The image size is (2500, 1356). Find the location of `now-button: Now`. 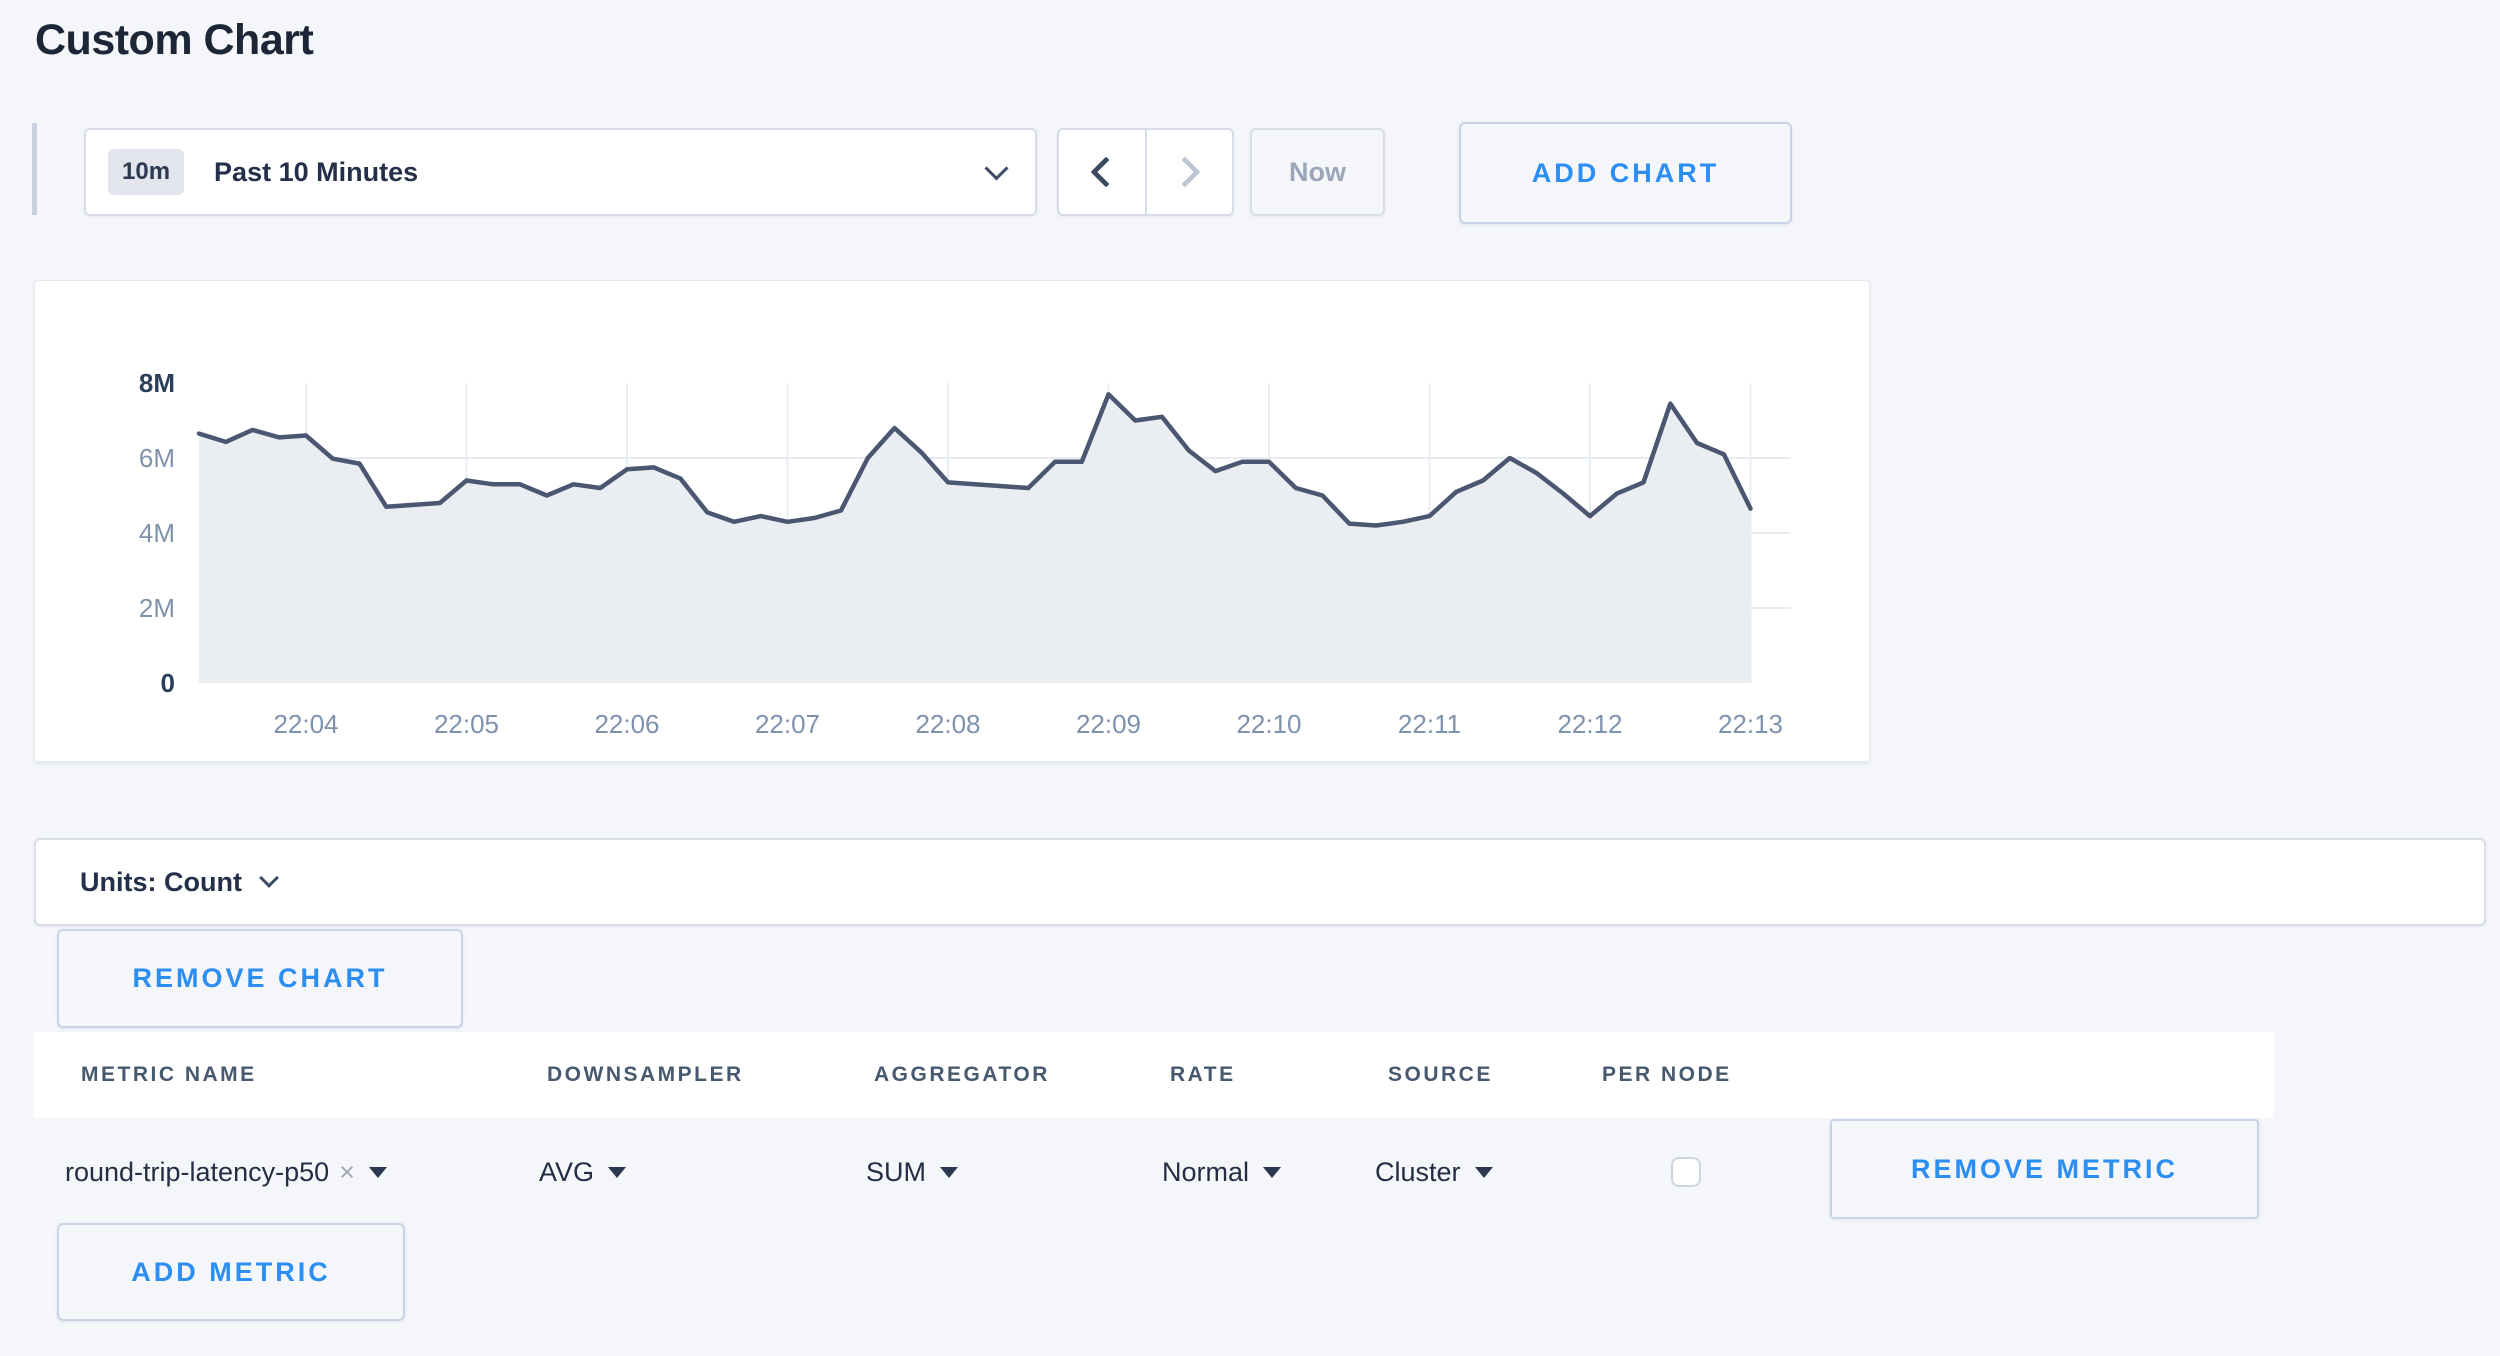

now-button: Now is located at coordinates (1317, 172).